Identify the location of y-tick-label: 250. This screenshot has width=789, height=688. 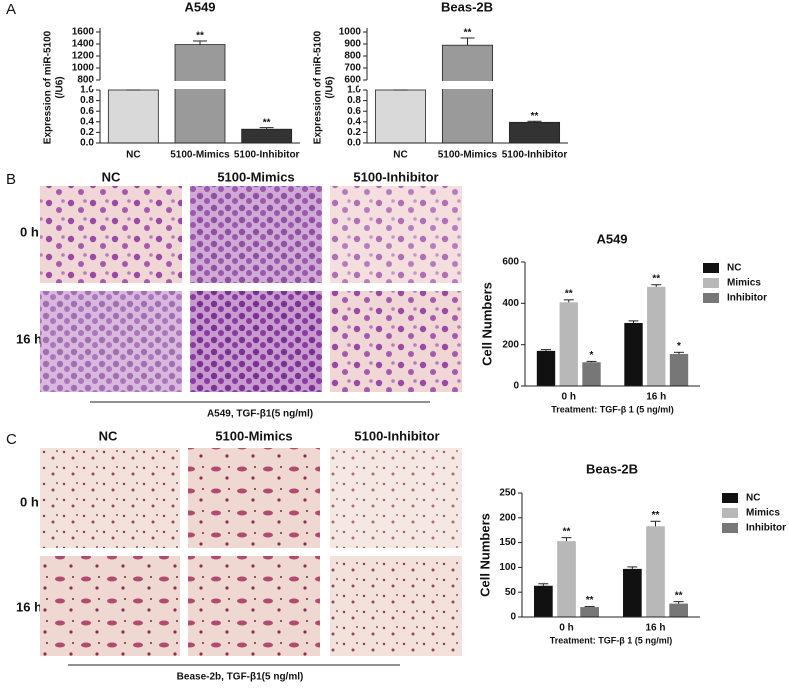
(507, 493).